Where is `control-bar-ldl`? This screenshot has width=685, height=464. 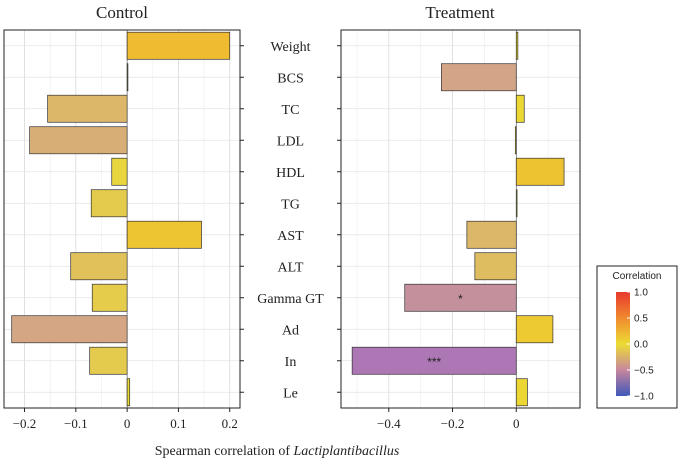
control-bar-ldl is located at coordinates (78, 140).